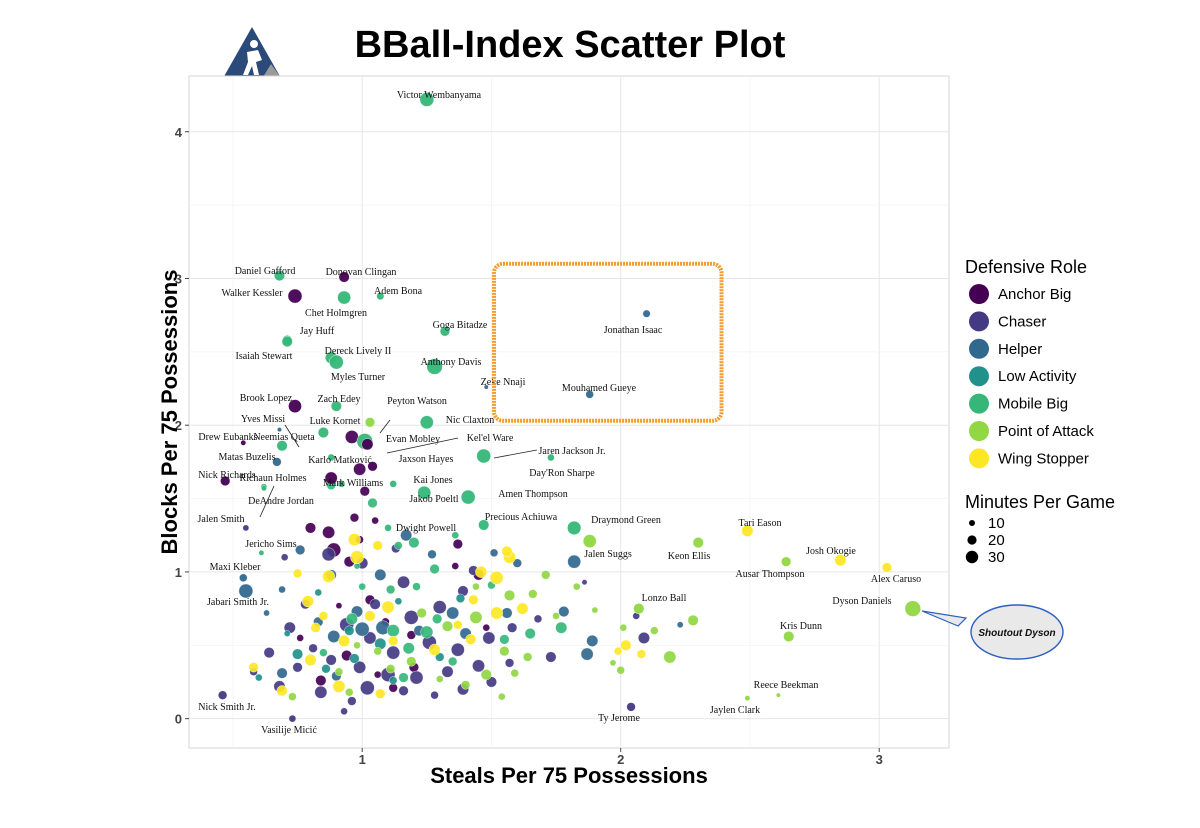  I want to click on point-label: Brook Lopez, so click(266, 398).